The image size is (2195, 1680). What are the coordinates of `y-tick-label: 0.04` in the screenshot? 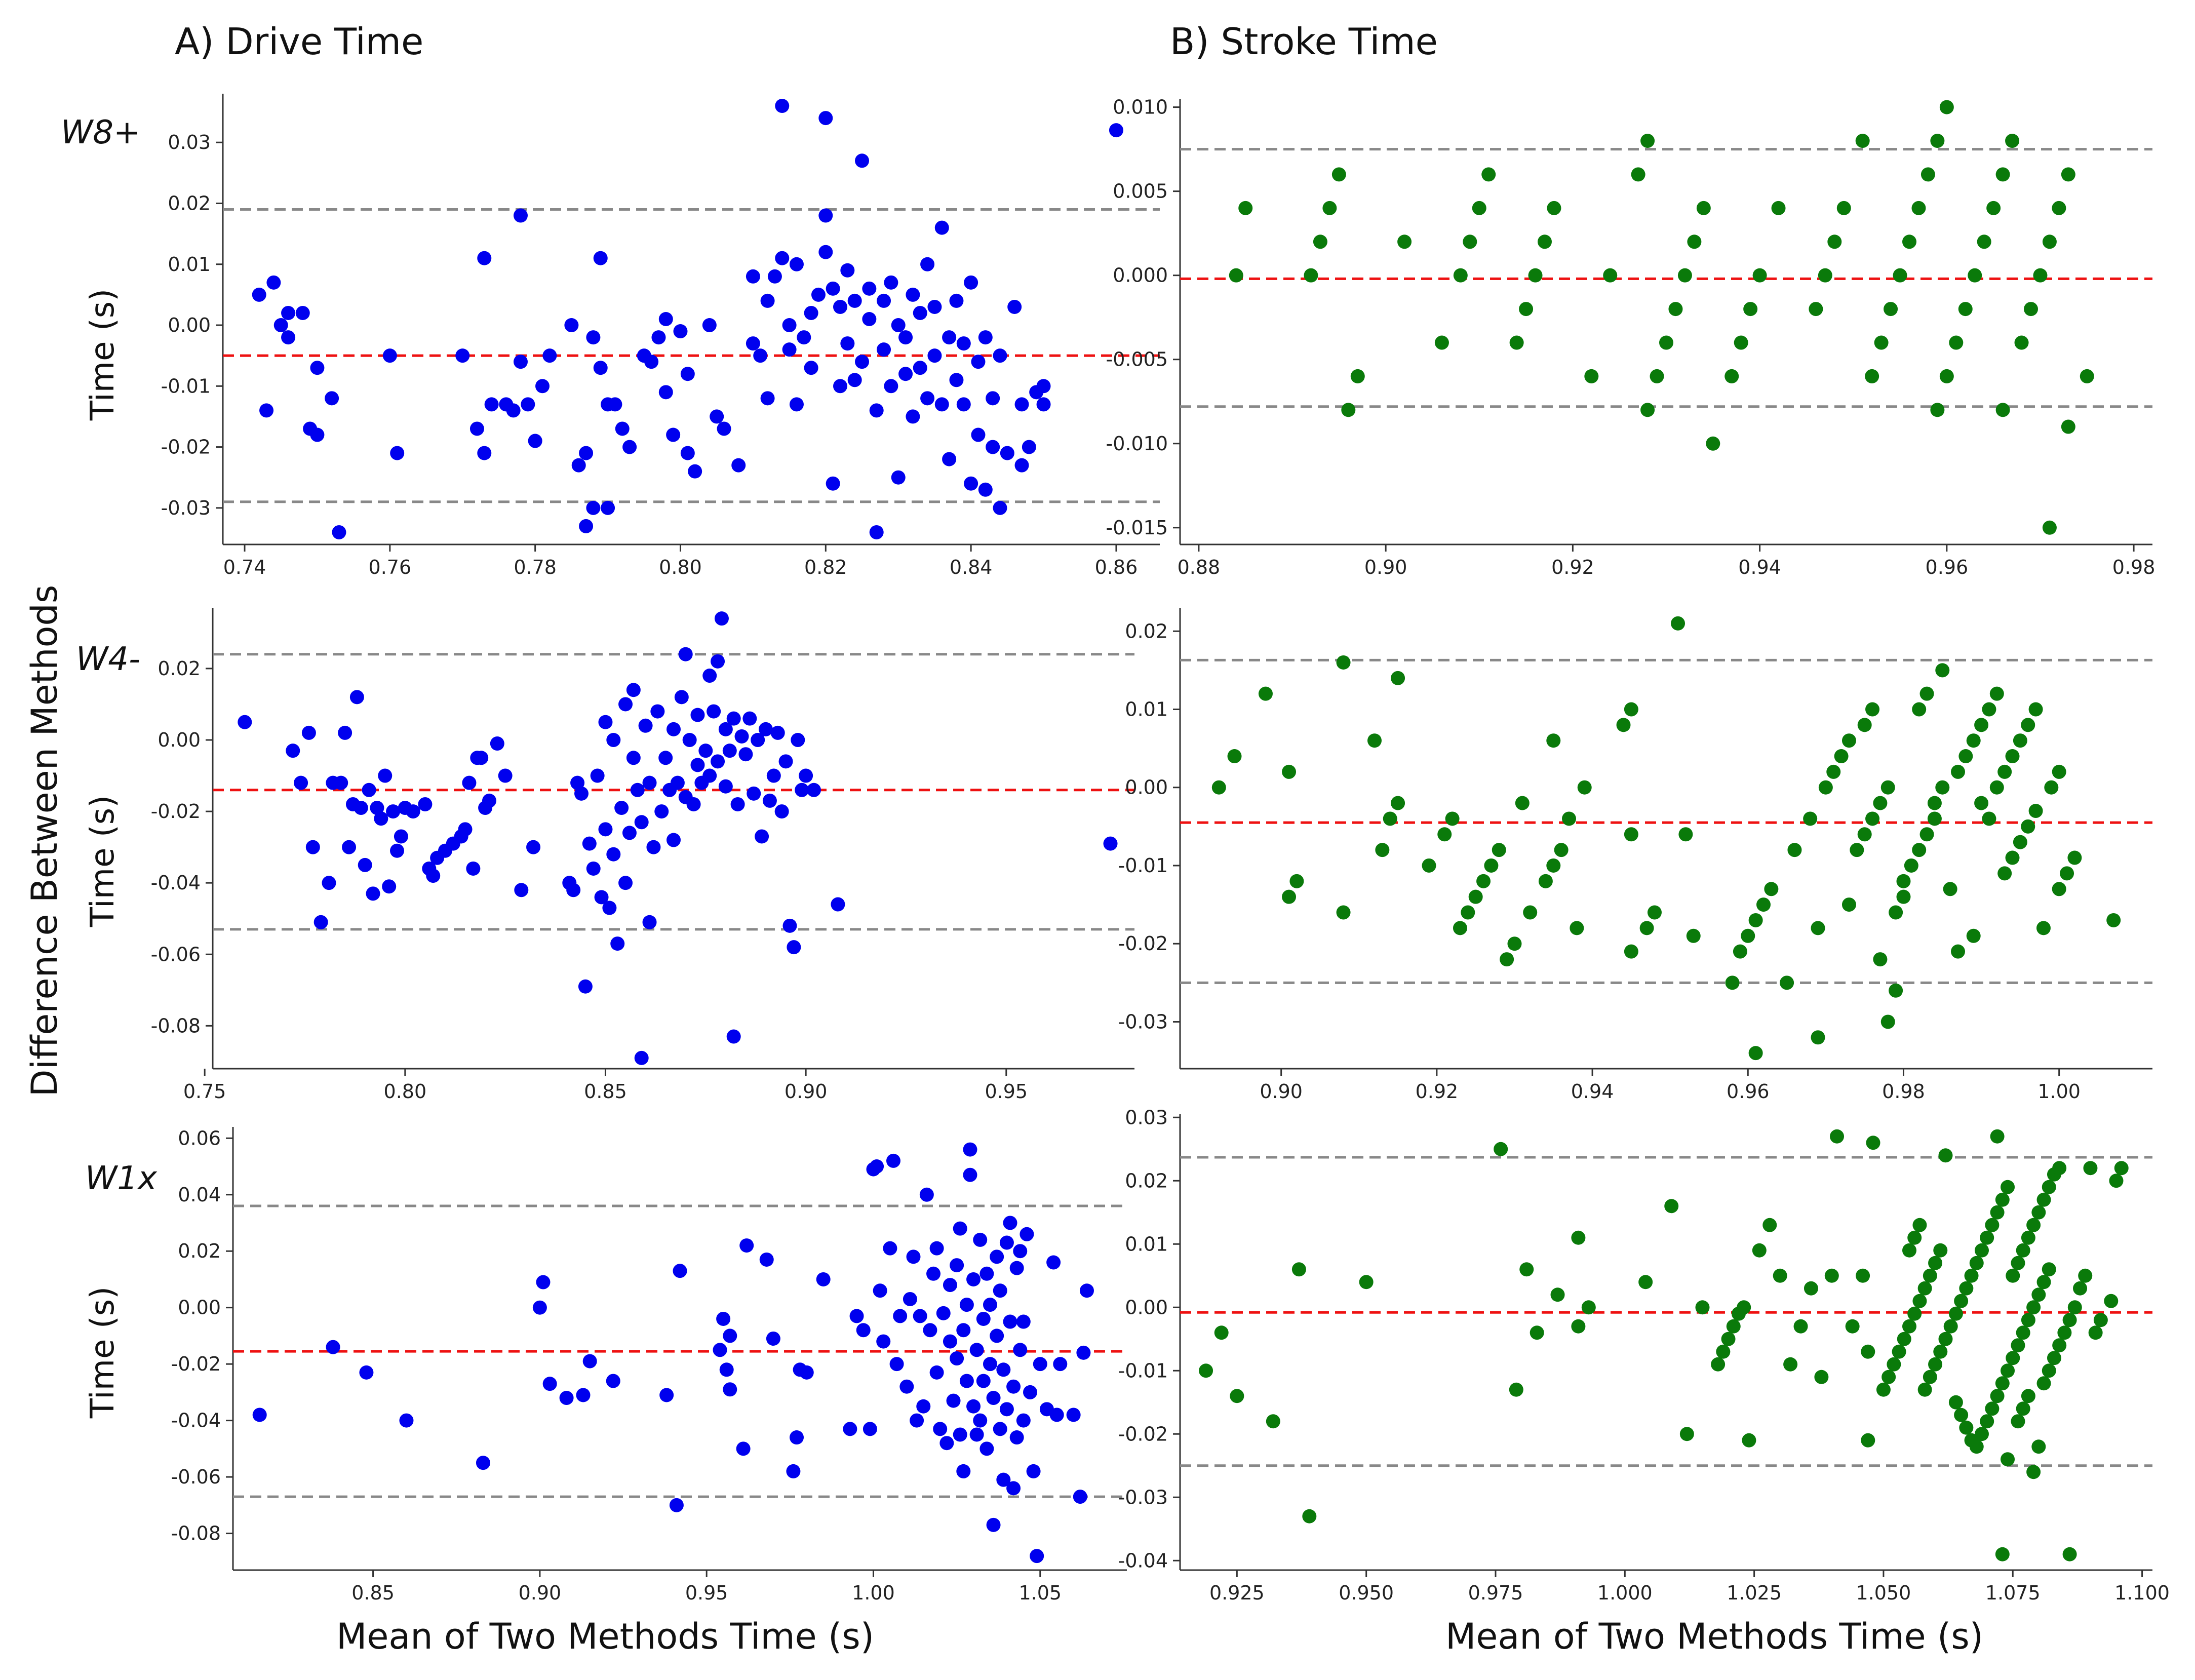 It's located at (199, 1195).